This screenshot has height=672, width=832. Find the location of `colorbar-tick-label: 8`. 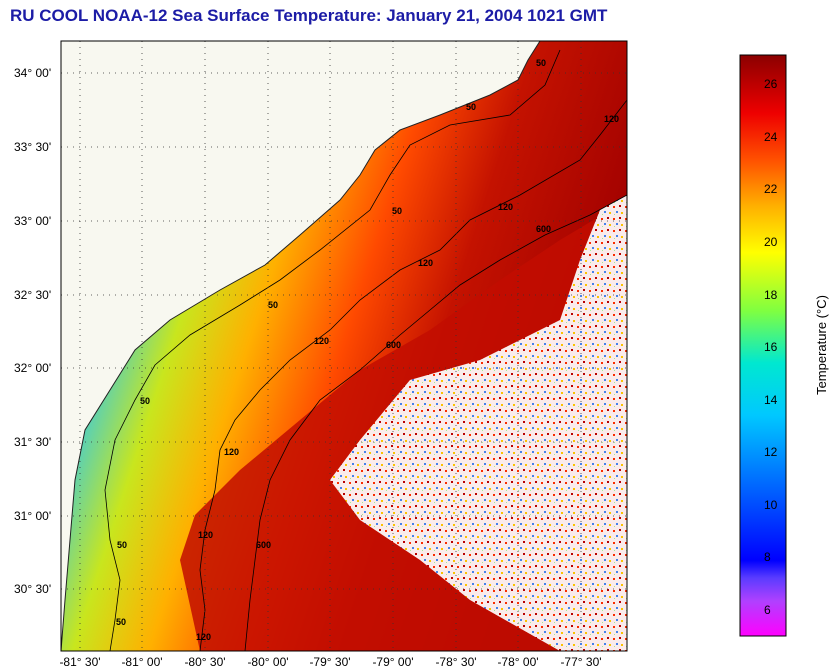

colorbar-tick-label: 8 is located at coordinates (767, 557).